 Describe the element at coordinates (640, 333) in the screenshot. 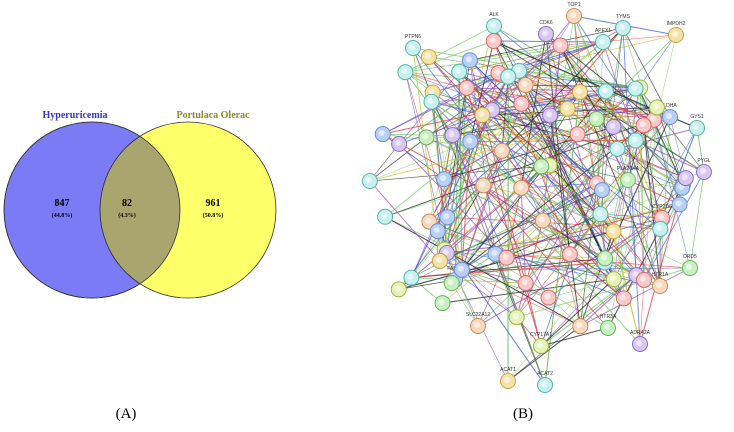

I see `node-label: ADRA2A` at that location.